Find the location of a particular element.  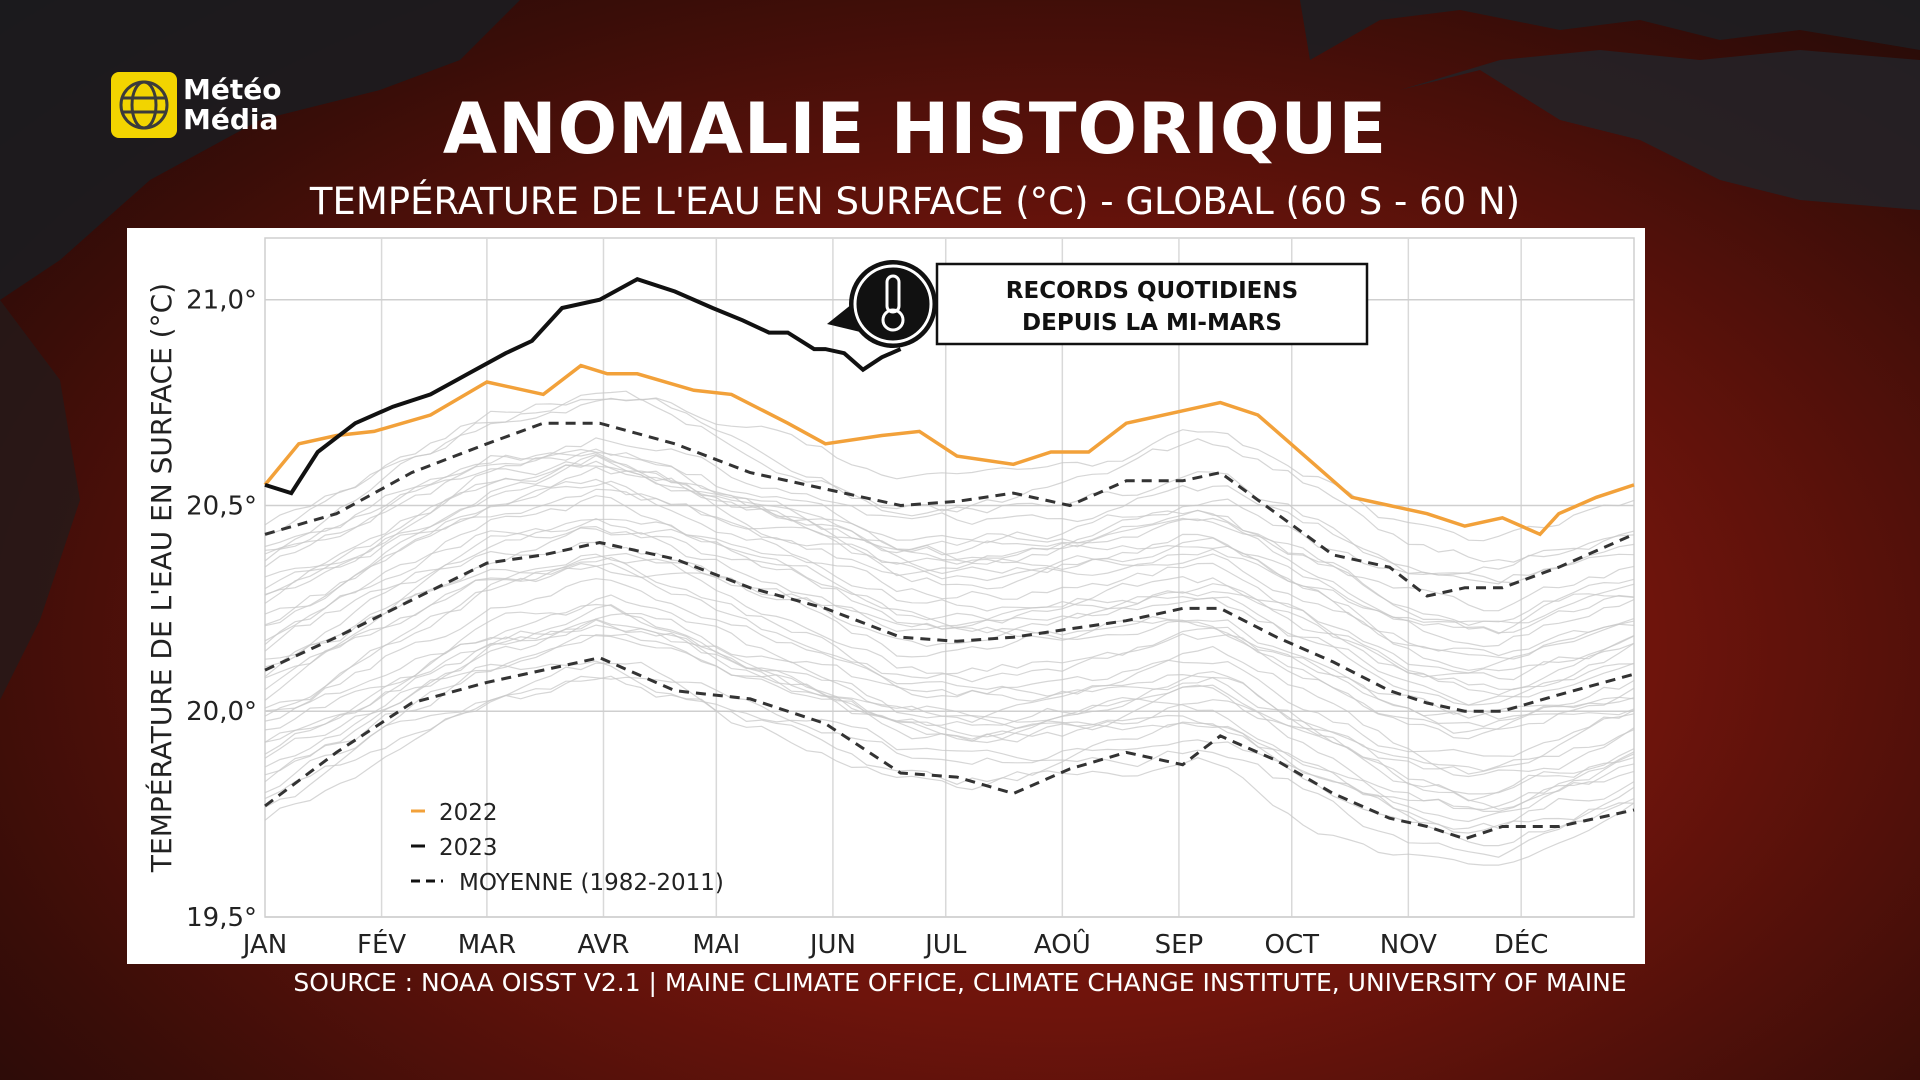

y-tick-label: 21,0° is located at coordinates (221, 301).